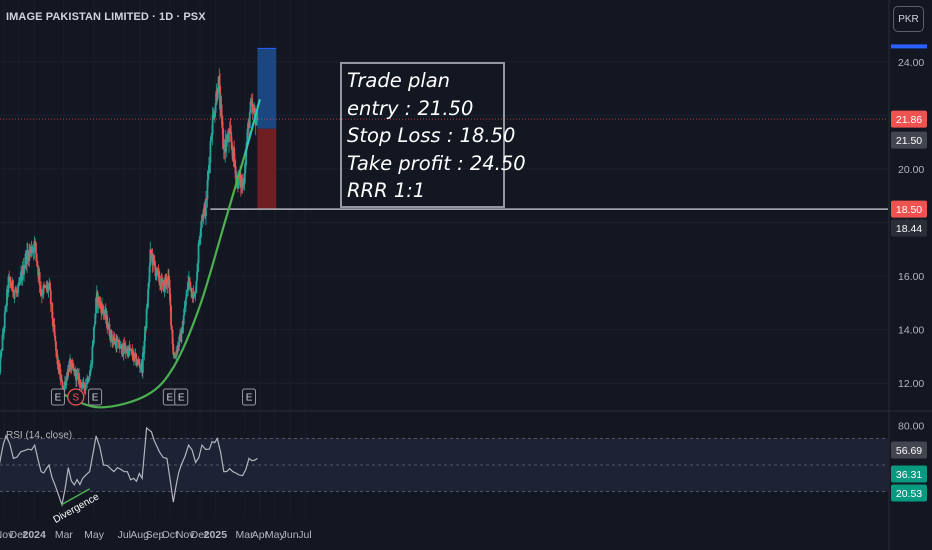  What do you see at coordinates (106, 17) in the screenshot?
I see `chart-title: IMAGE PAKISTAN LIMITED · 1D · PSX` at bounding box center [106, 17].